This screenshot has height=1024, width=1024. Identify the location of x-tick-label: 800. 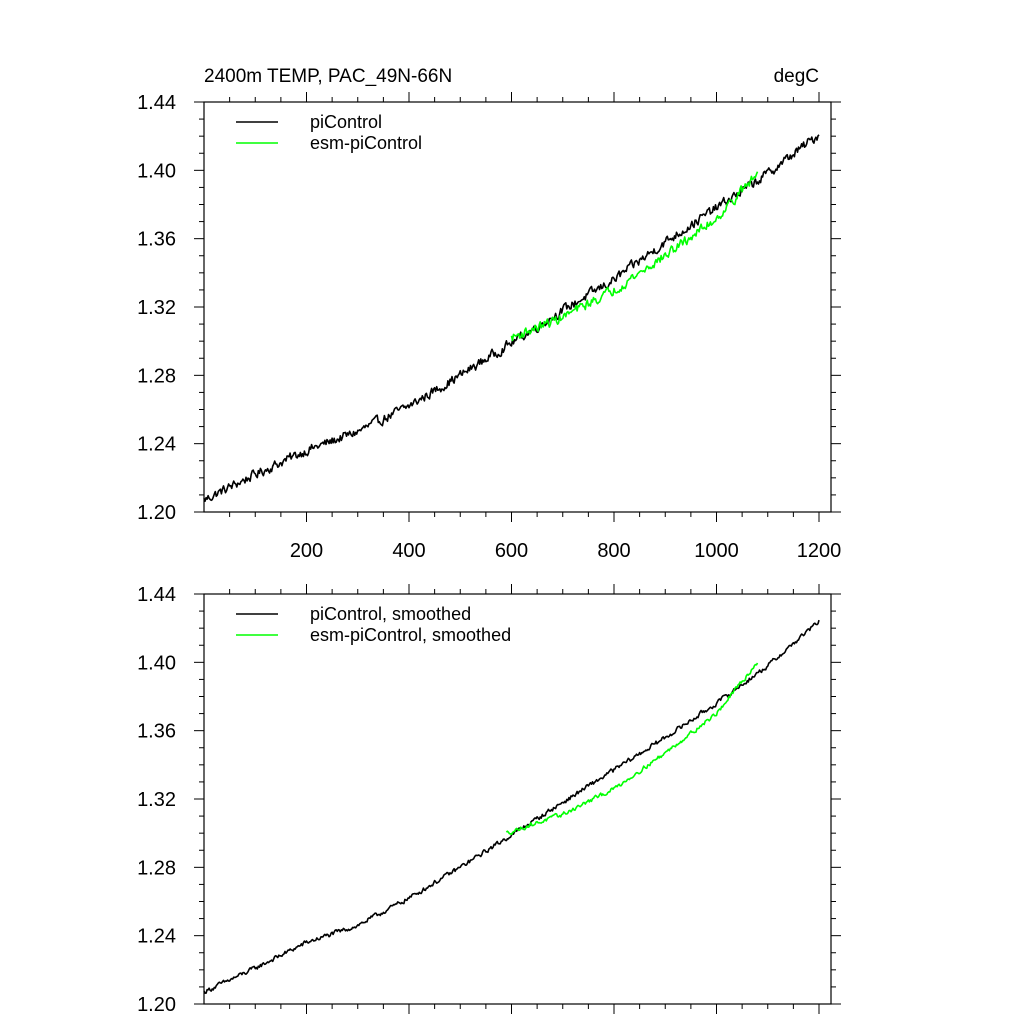
(613, 551).